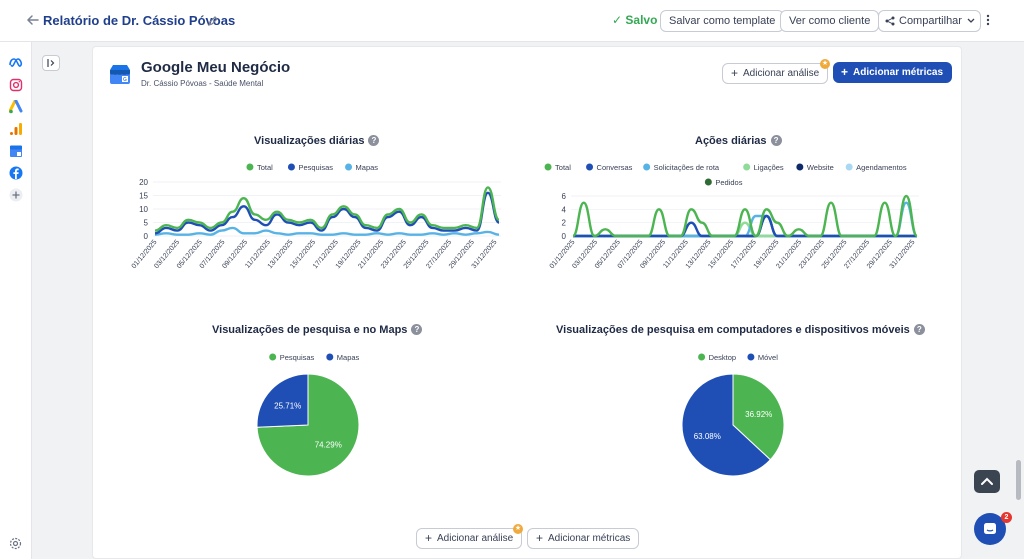  I want to click on footer-add-analysis-button: + Adicionar análise, so click(469, 538).